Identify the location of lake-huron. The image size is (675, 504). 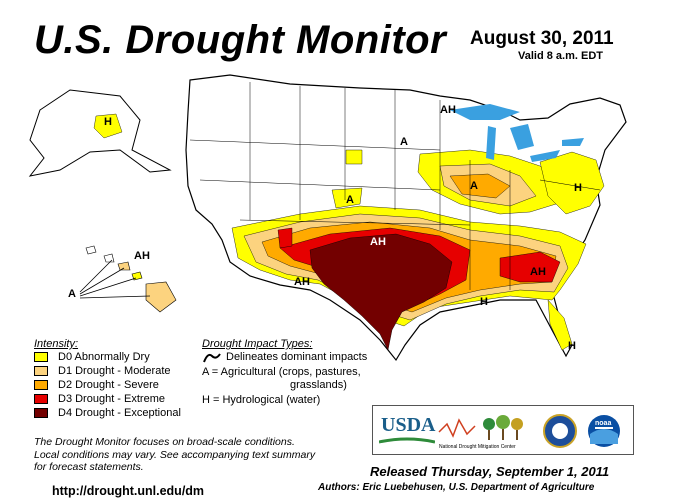
(522, 137).